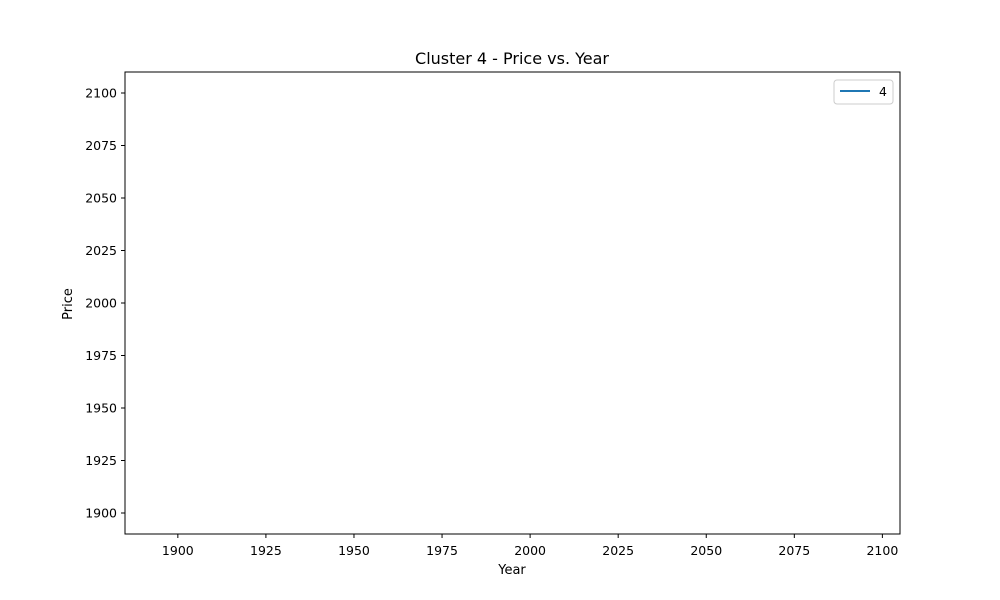 Image resolution: width=1000 pixels, height=600 pixels. Describe the element at coordinates (101, 408) in the screenshot. I see `y-tick-label: 1950` at that location.